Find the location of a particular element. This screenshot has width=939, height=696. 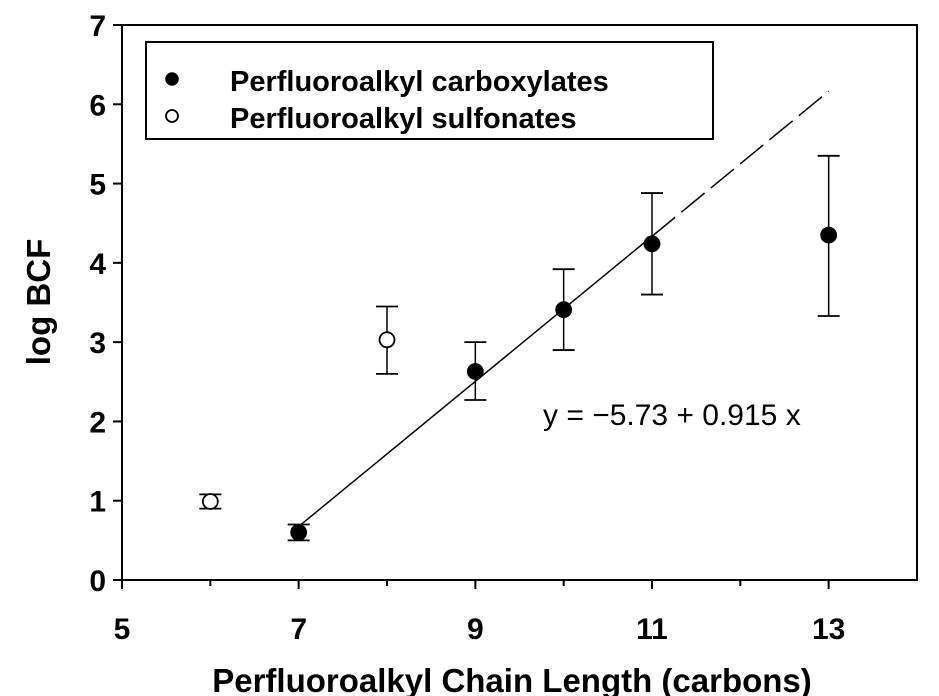

legend-box is located at coordinates (429, 90).